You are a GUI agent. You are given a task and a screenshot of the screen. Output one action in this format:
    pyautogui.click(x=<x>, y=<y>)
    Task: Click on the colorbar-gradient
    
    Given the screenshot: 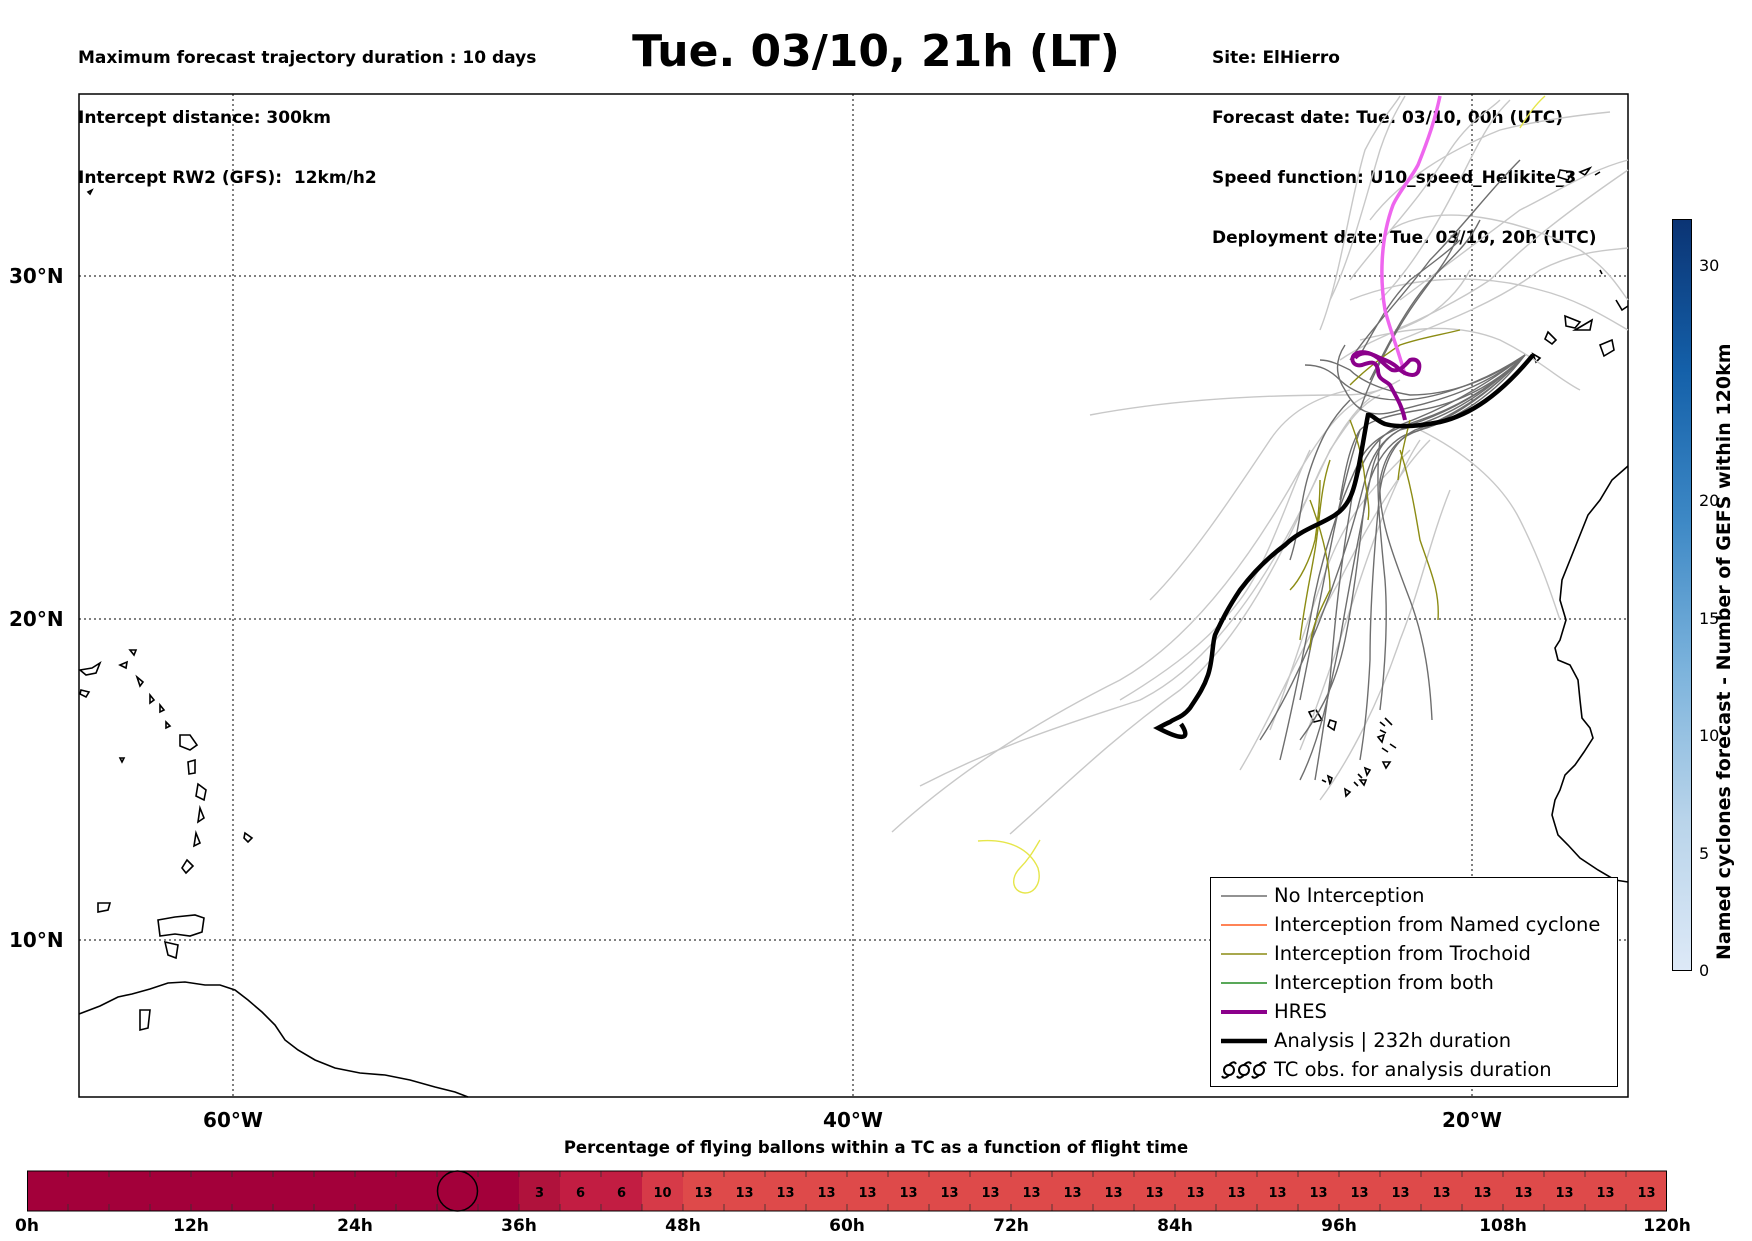 What is the action you would take?
    pyautogui.click(x=1682, y=595)
    